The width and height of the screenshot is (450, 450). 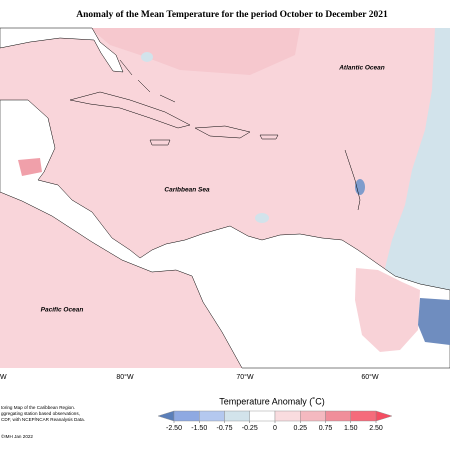 I want to click on legend-tick-label: -2.50, so click(x=174, y=428).